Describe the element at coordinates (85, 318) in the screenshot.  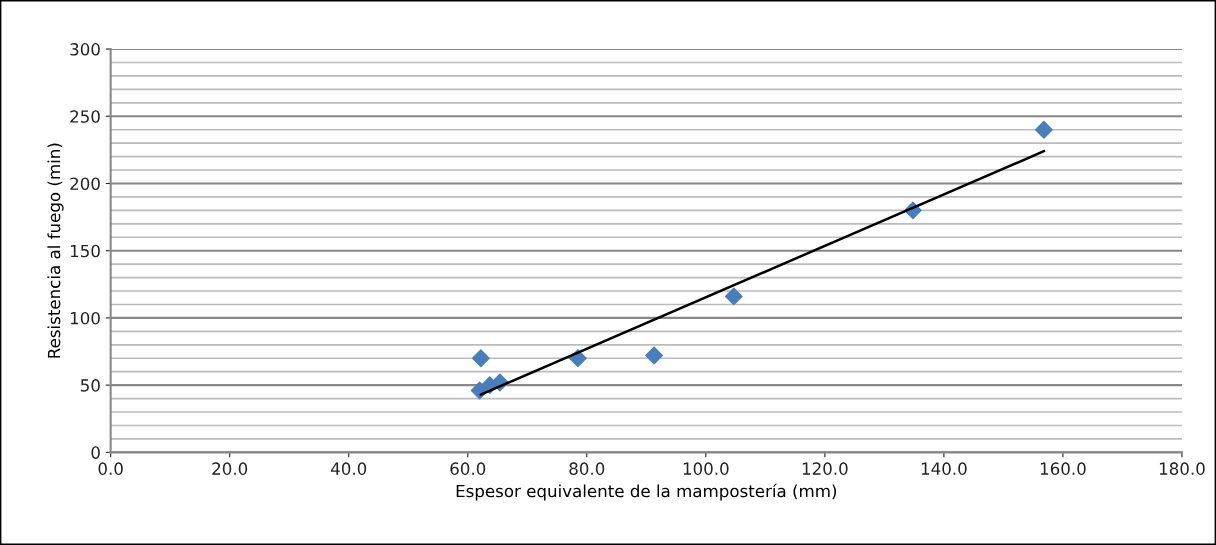
I see `y-tick-label: 100` at that location.